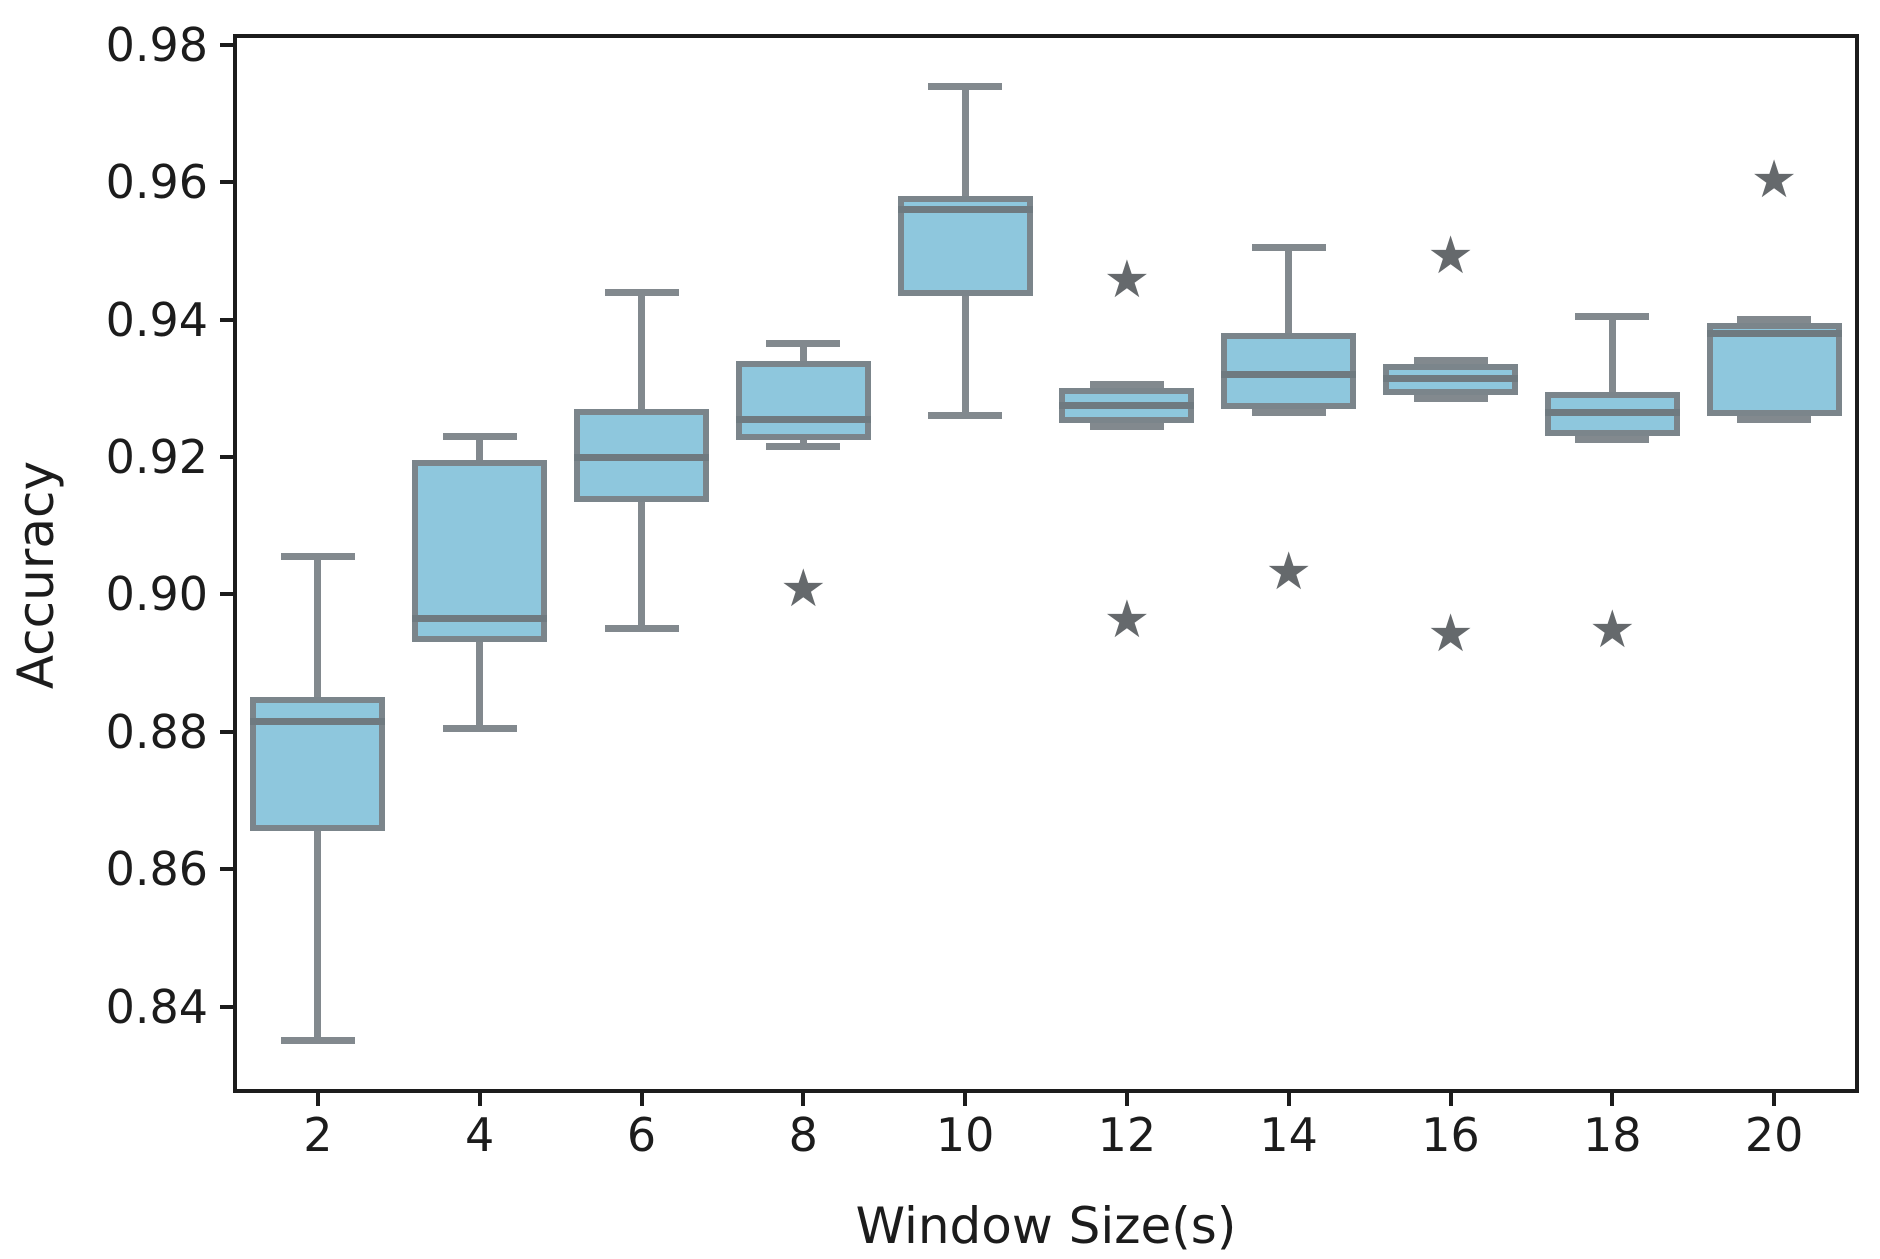 Image resolution: width=1880 pixels, height=1259 pixels. What do you see at coordinates (156, 594) in the screenshot?
I see `y-tick-label: 0.90` at bounding box center [156, 594].